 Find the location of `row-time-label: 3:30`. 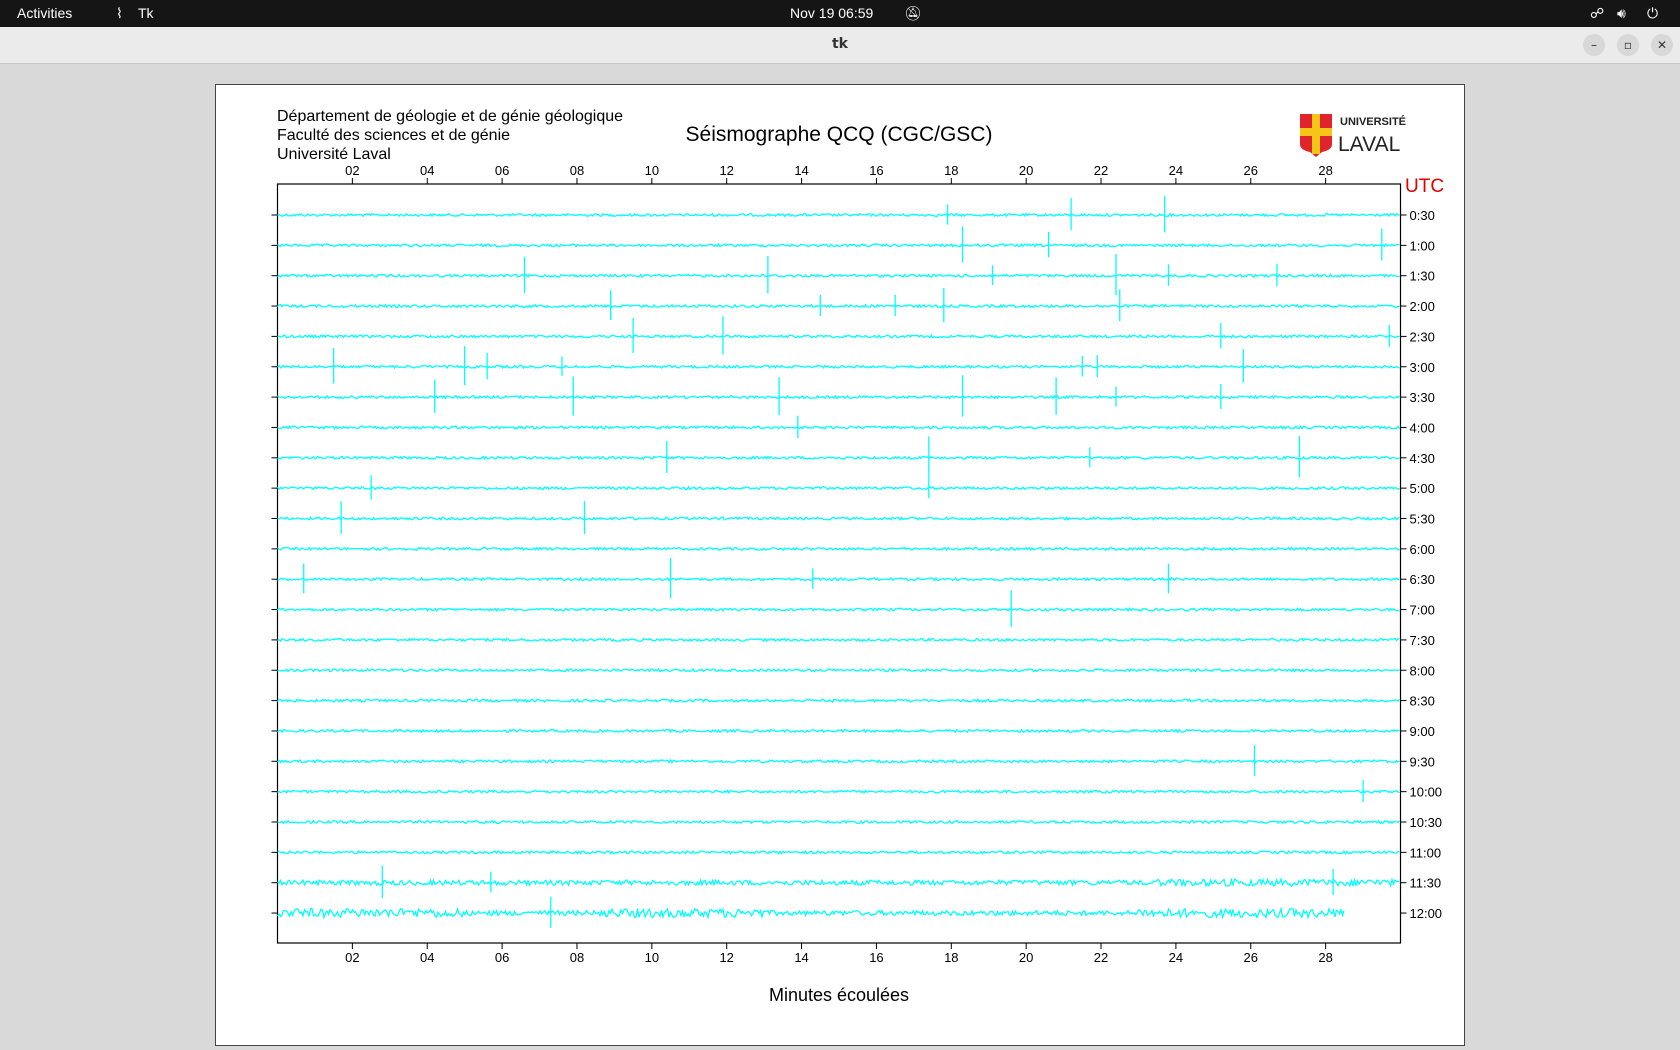

row-time-label: 3:30 is located at coordinates (1422, 397).